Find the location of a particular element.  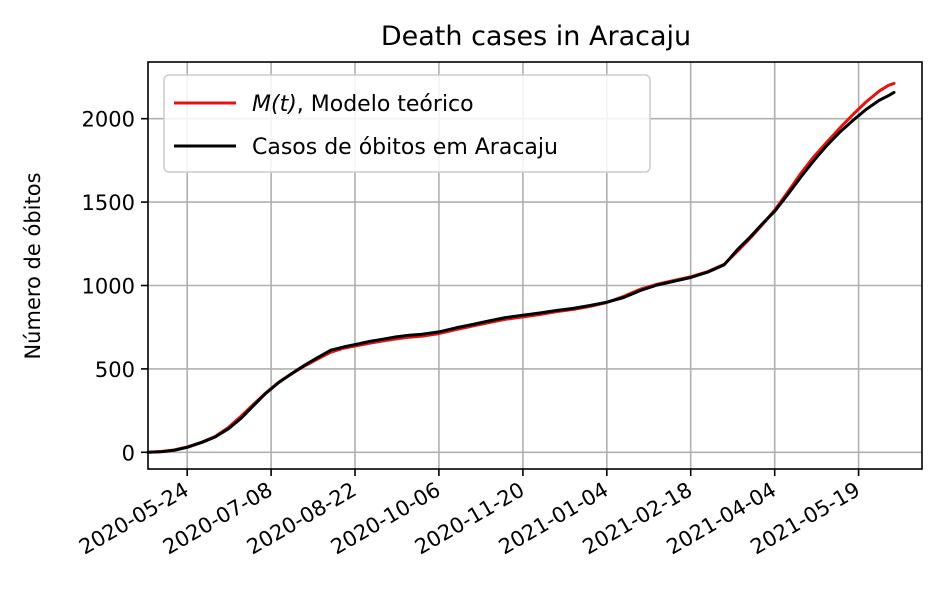

y-tick-label: 1000 is located at coordinates (108, 287).